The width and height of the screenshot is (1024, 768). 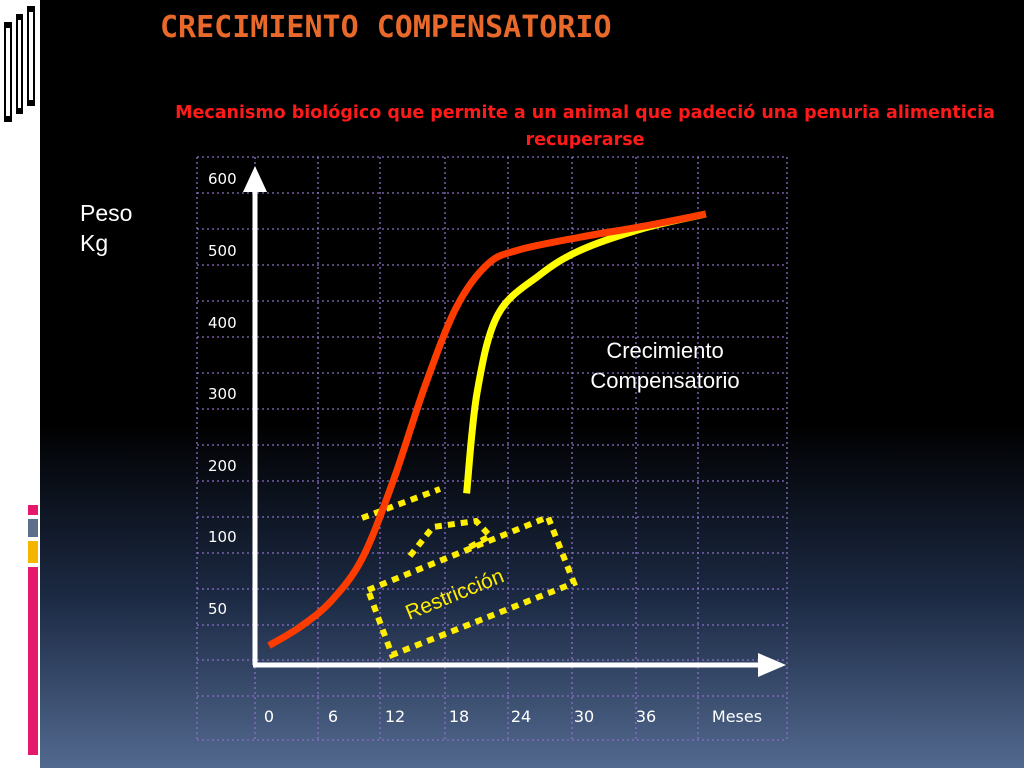 I want to click on y-tick-label: 300, so click(x=222, y=394).